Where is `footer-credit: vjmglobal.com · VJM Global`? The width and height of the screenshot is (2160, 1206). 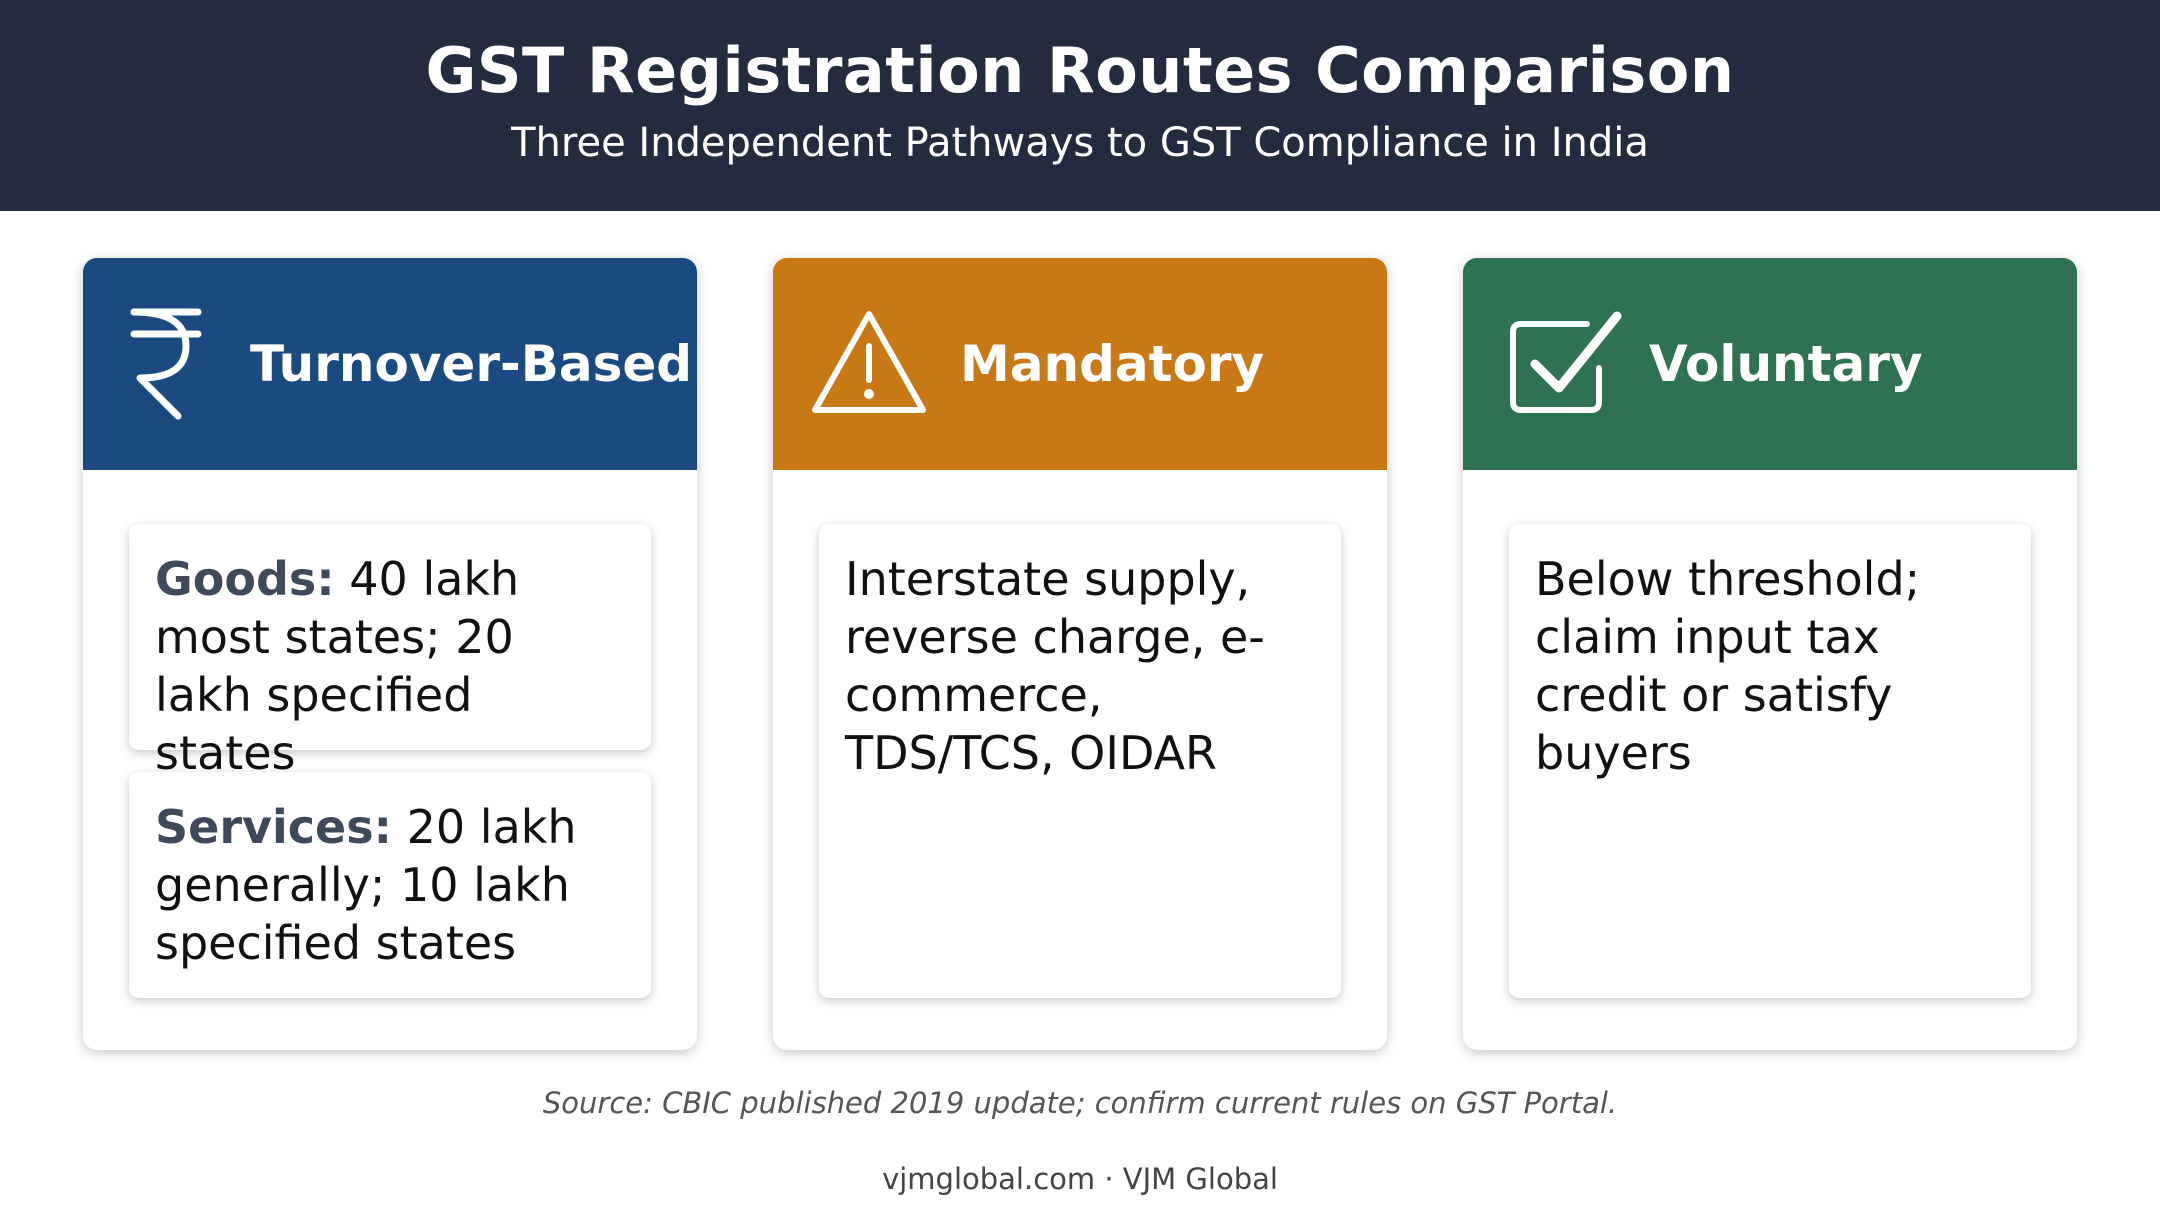 footer-credit: vjmglobal.com · VJM Global is located at coordinates (1080, 1179).